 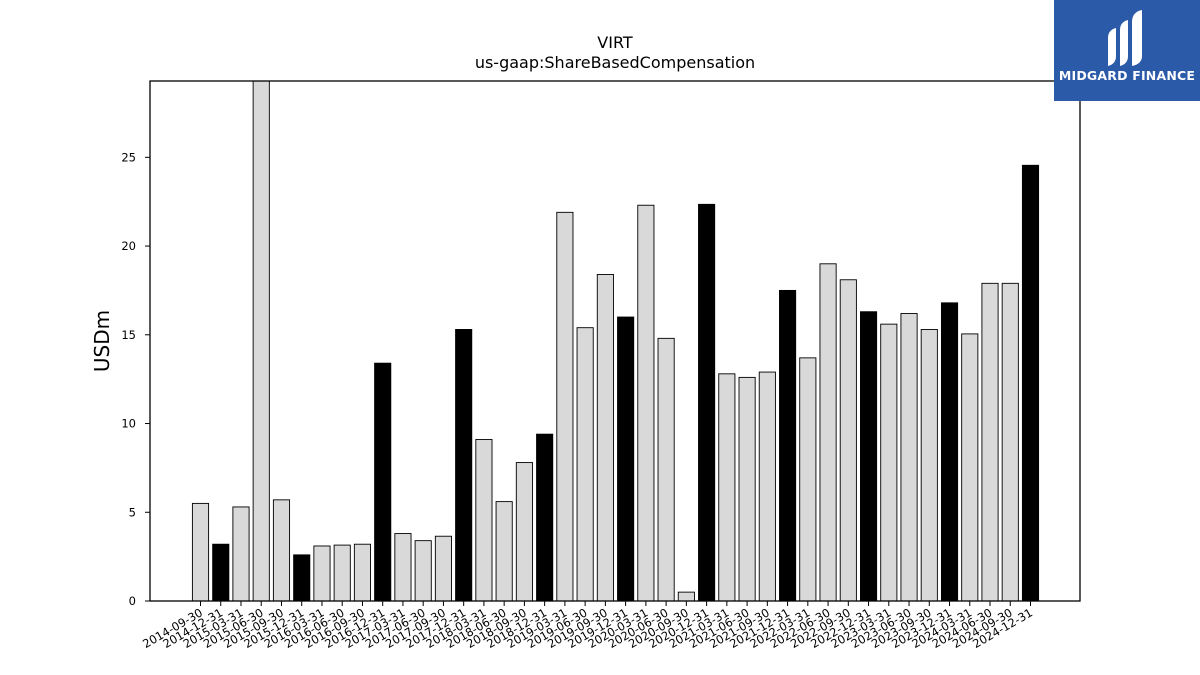 I want to click on y-tick-label: 0, so click(x=132, y=601).